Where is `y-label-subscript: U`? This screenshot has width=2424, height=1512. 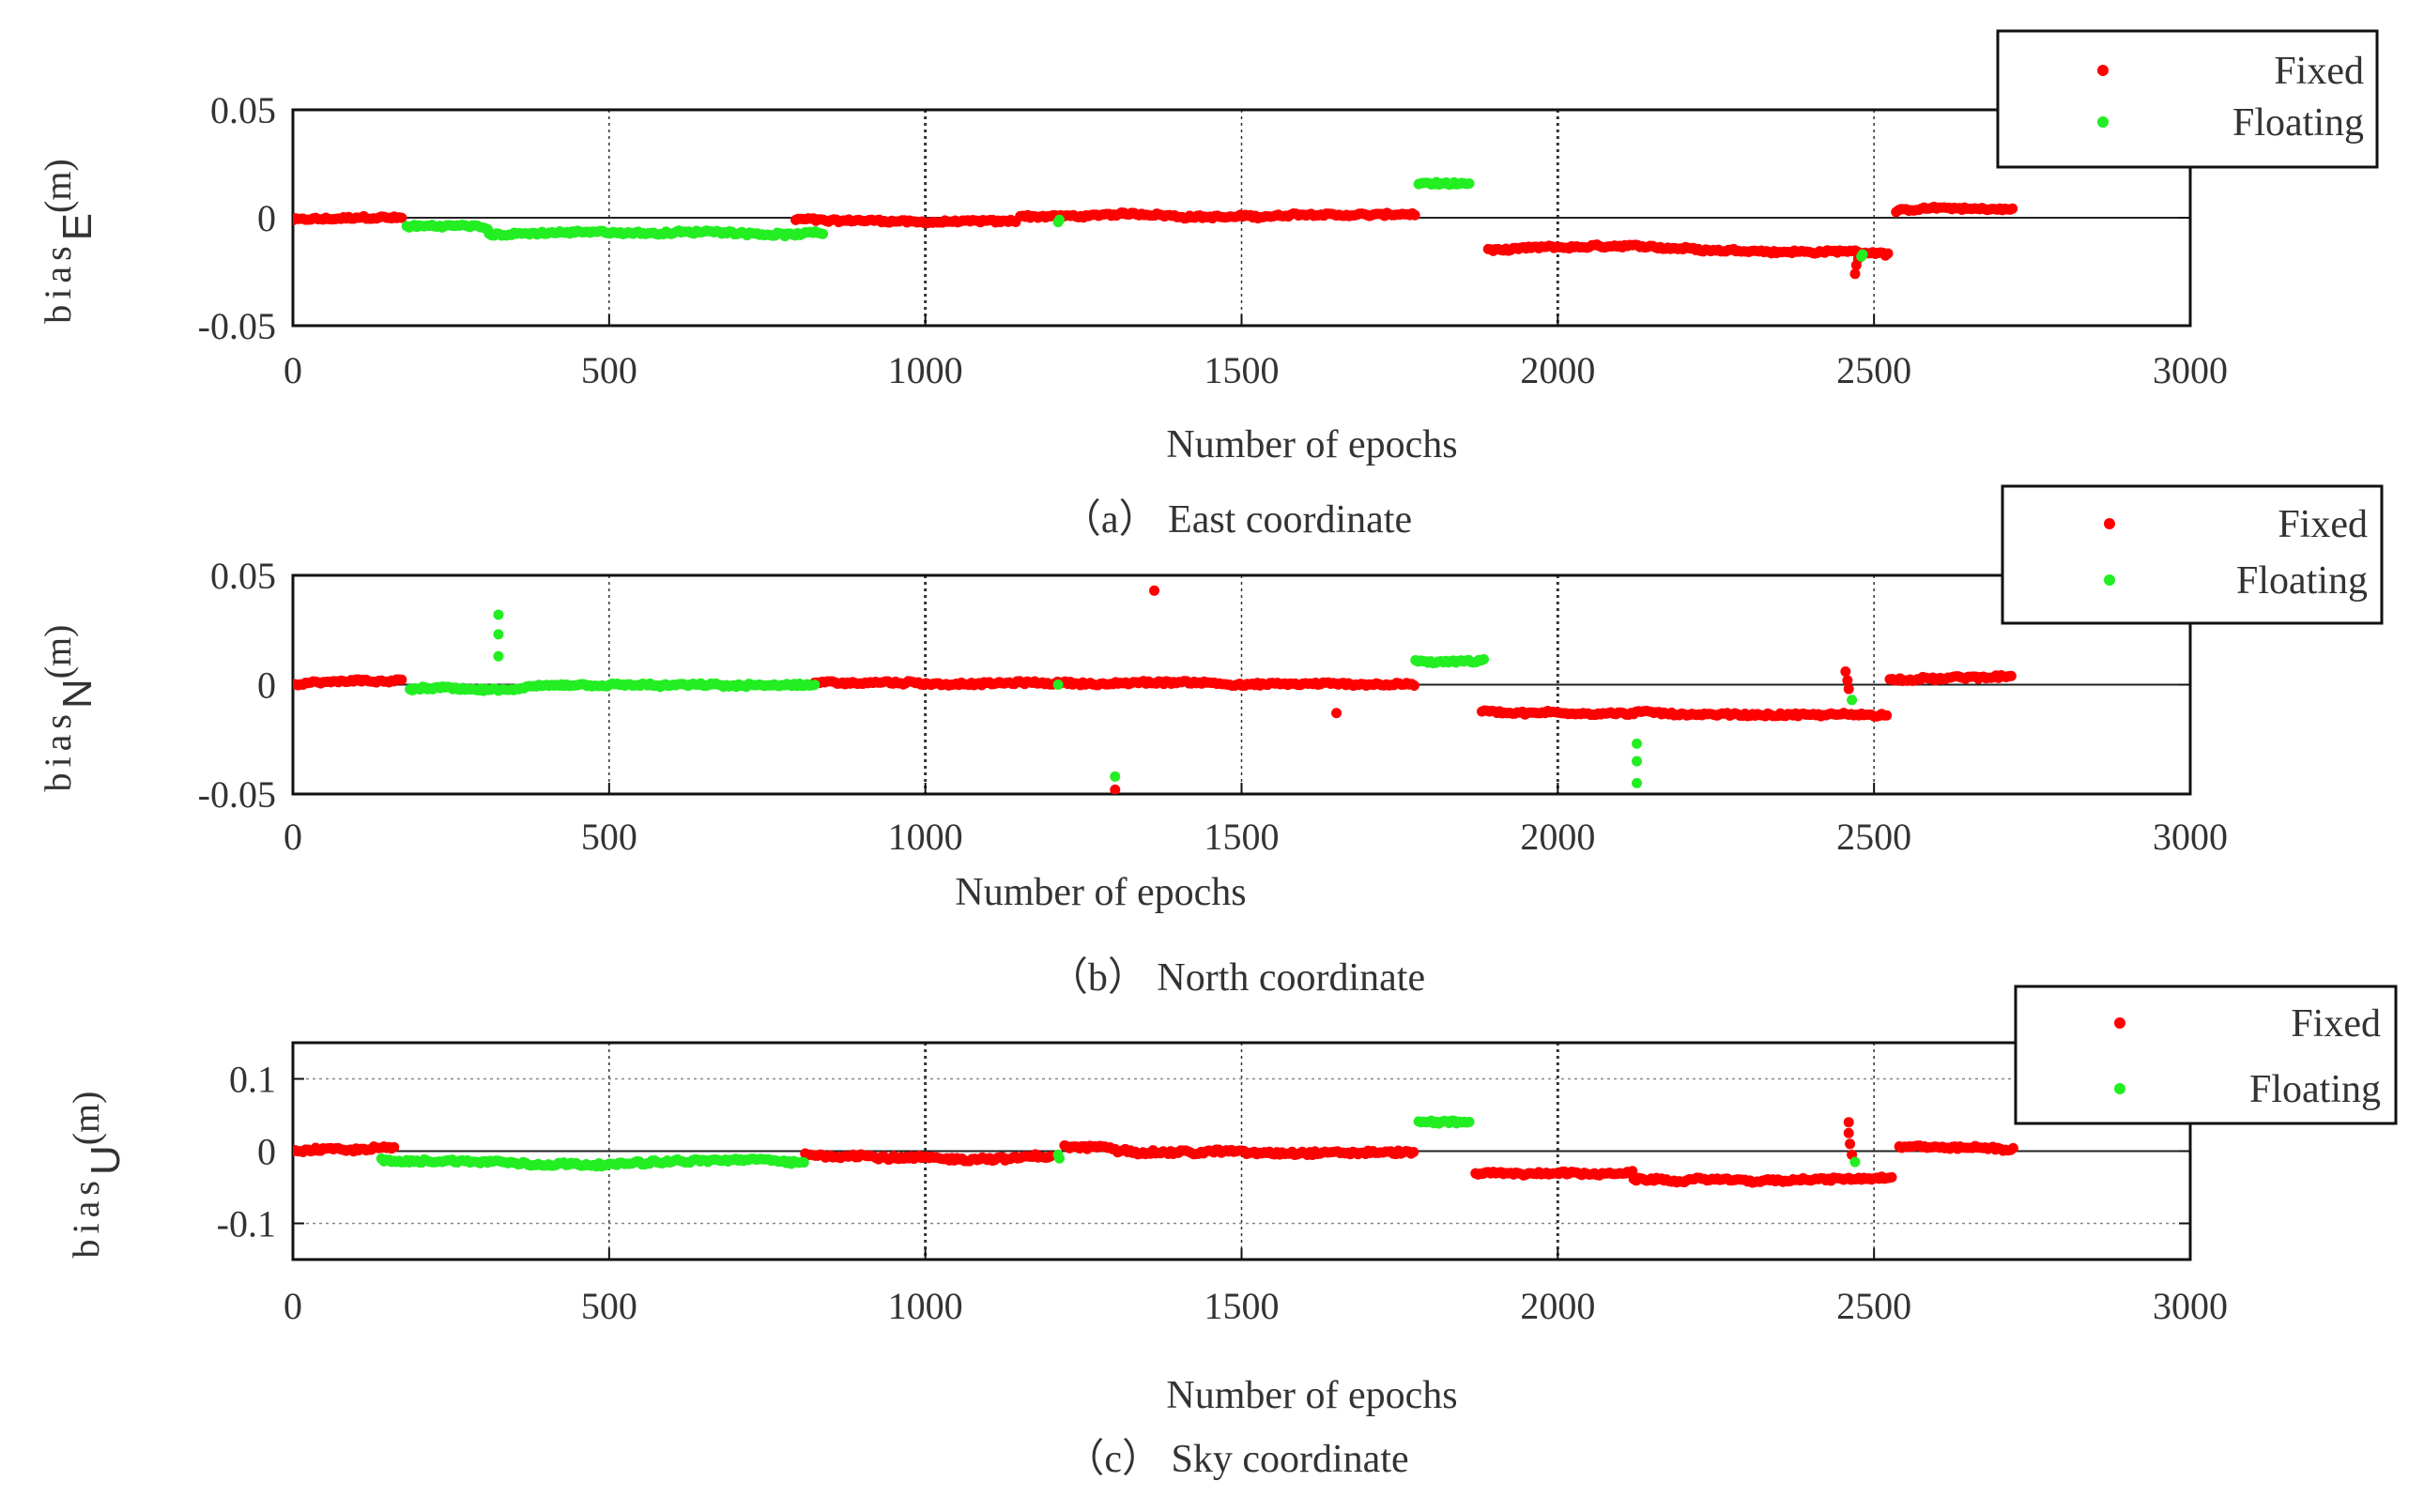 y-label-subscript: U is located at coordinates (106, 1160).